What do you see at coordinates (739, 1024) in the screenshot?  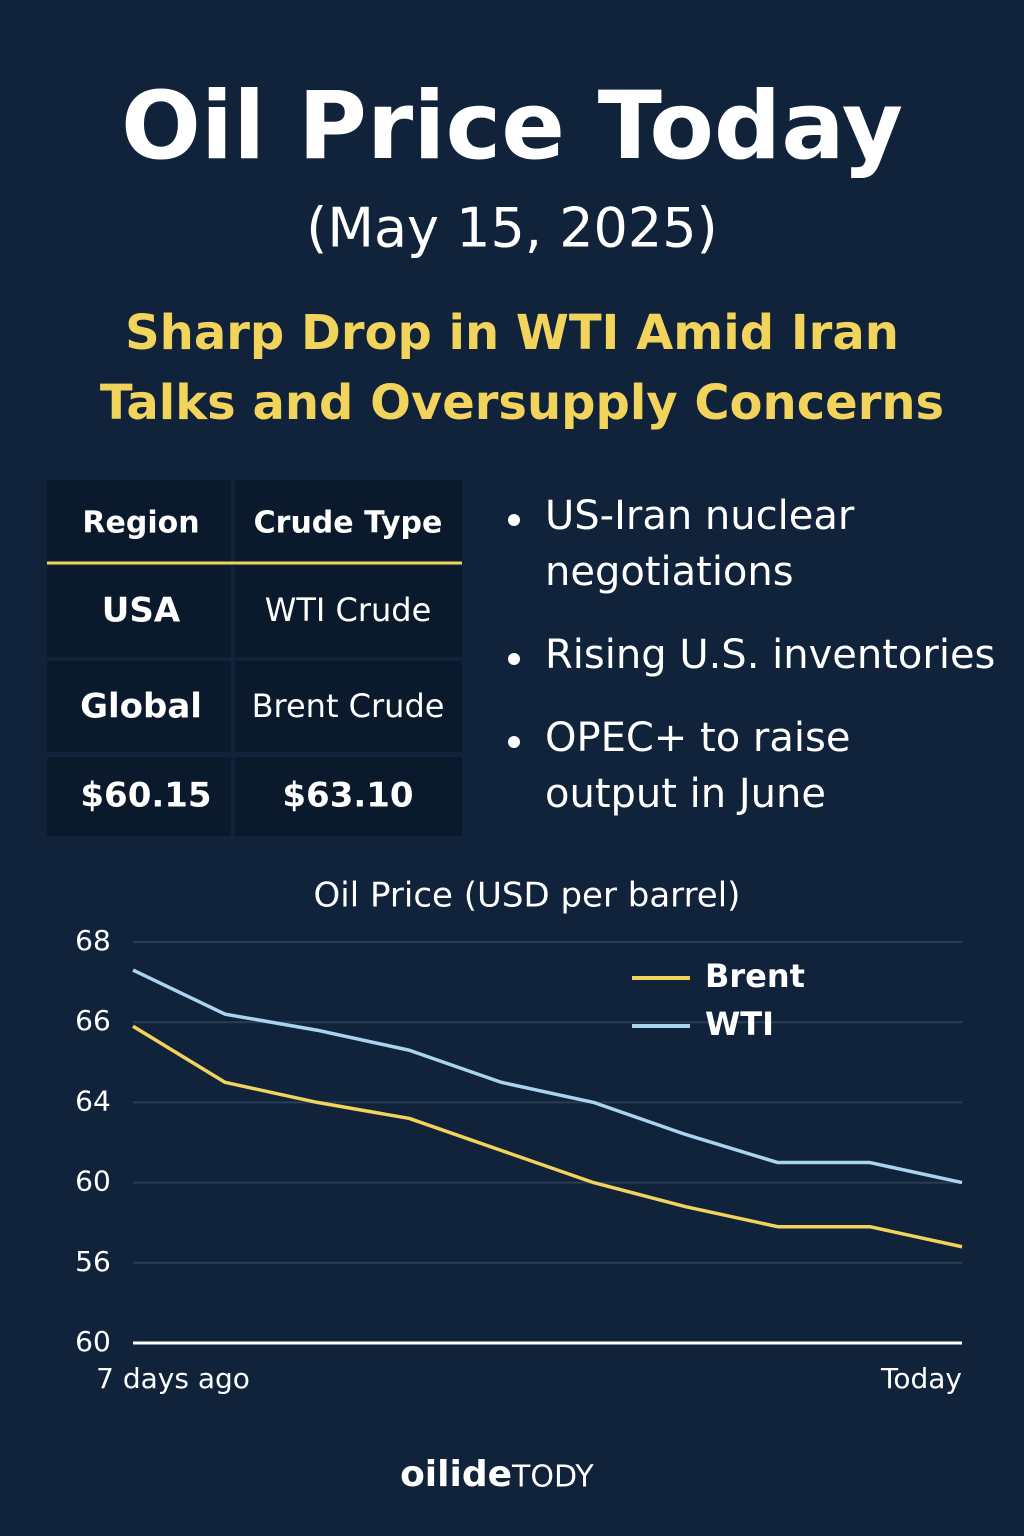 I see `legend-label: WTI` at bounding box center [739, 1024].